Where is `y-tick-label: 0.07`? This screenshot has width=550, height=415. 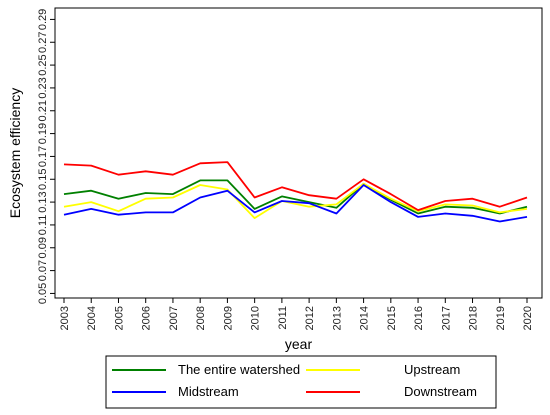
y-tick-label: 0.07 is located at coordinates (43, 270).